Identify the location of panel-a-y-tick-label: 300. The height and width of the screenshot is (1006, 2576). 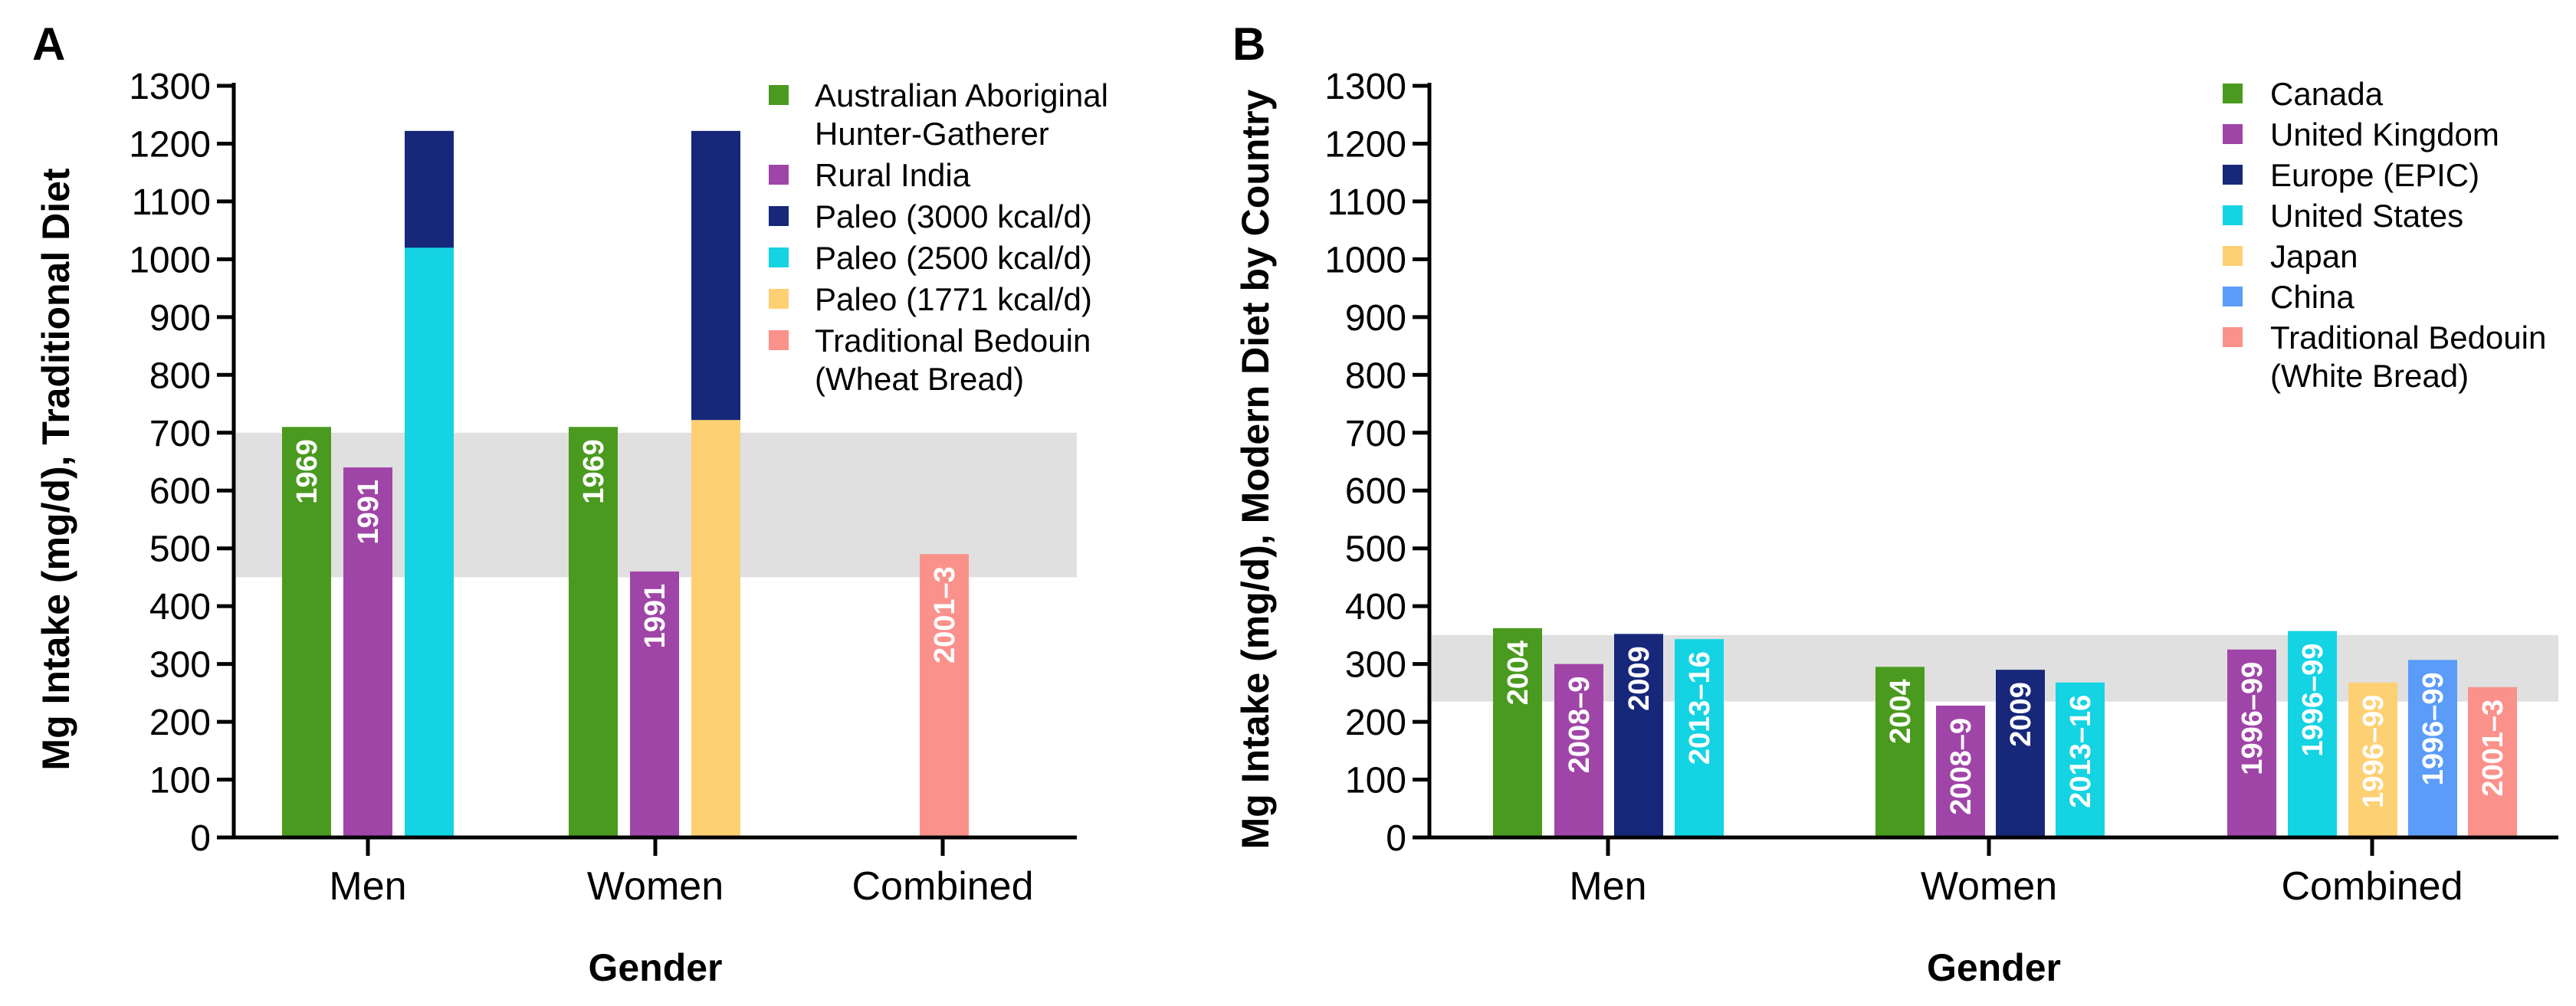
(180, 665).